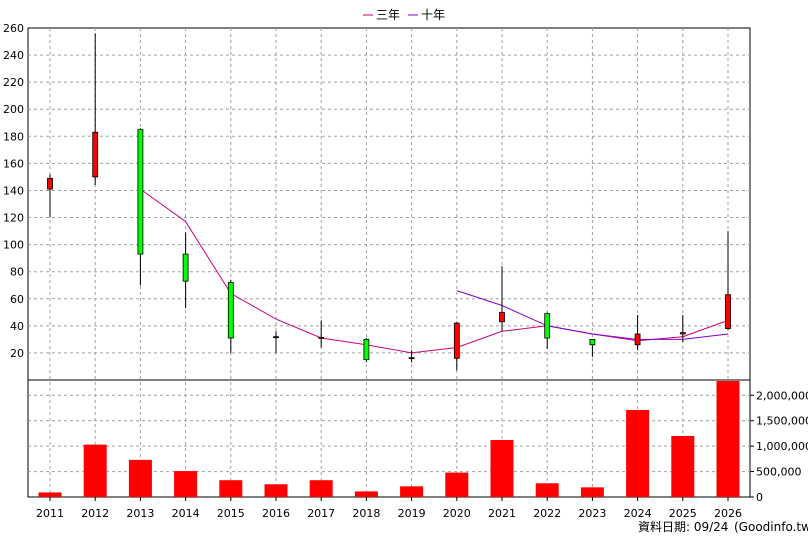  Describe the element at coordinates (17, 326) in the screenshot. I see `price-tick-label: 40` at that location.